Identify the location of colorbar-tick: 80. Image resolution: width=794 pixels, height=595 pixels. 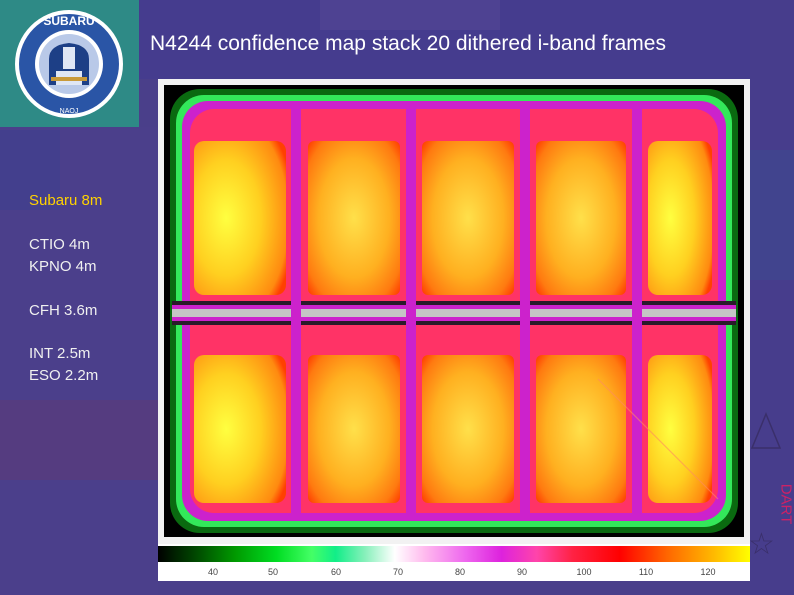
(460, 572).